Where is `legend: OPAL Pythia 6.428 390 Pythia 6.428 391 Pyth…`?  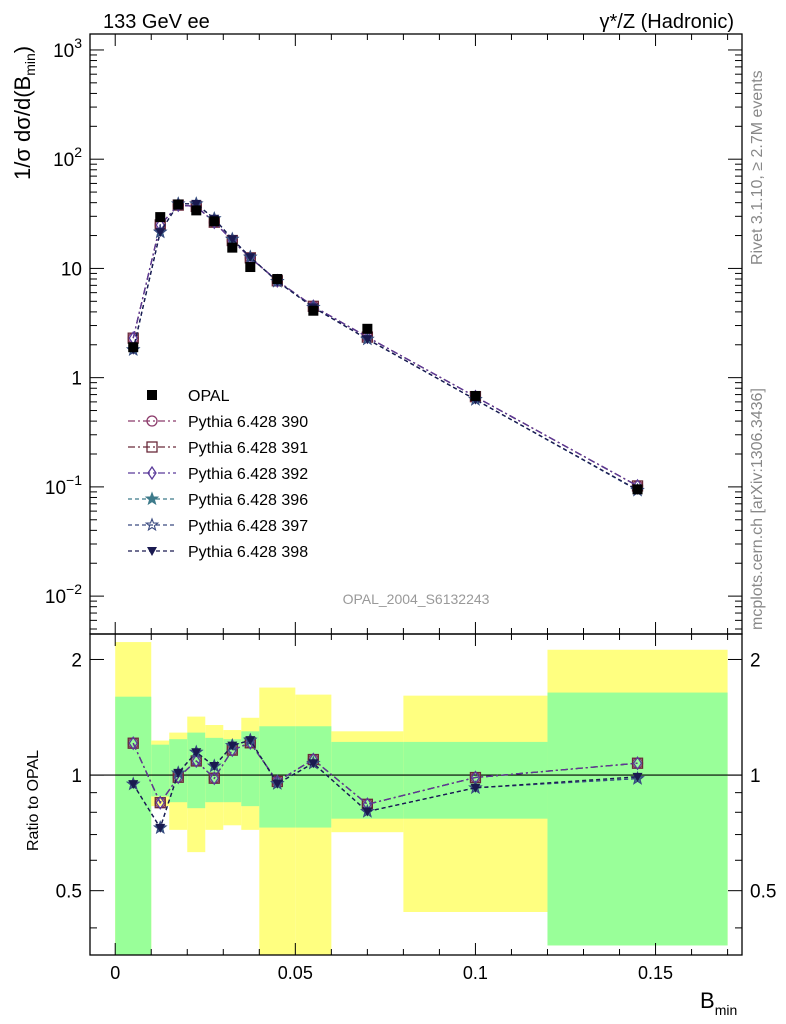 legend: OPAL Pythia 6.428 390 Pythia 6.428 391 Pyth… is located at coordinates (218, 474).